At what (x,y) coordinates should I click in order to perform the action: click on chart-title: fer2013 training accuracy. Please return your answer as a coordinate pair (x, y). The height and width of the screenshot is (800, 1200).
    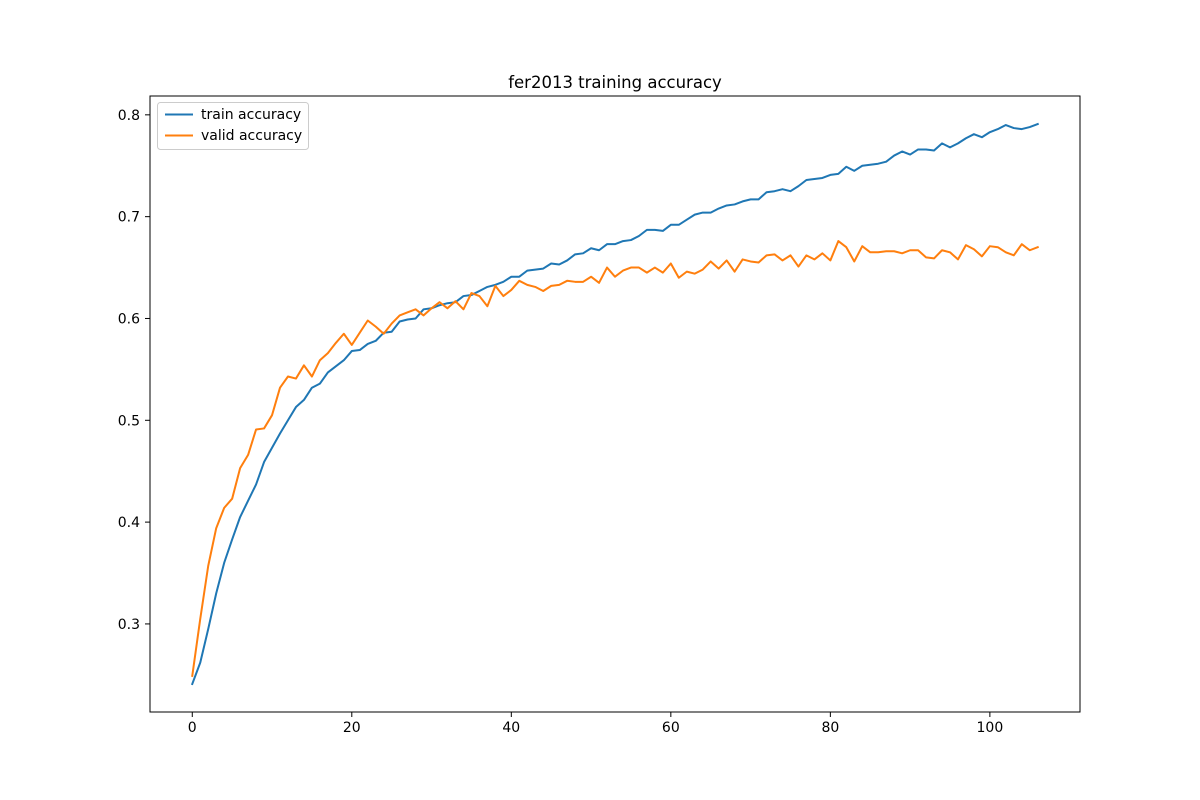
    Looking at the image, I should click on (615, 82).